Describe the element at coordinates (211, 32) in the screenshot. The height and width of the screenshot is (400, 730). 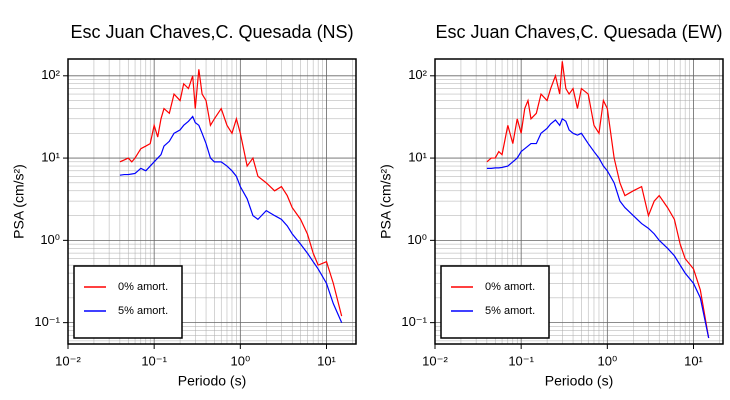
I see `chart-title: Esc Juan Chaves,C. Quesada (NS)` at that location.